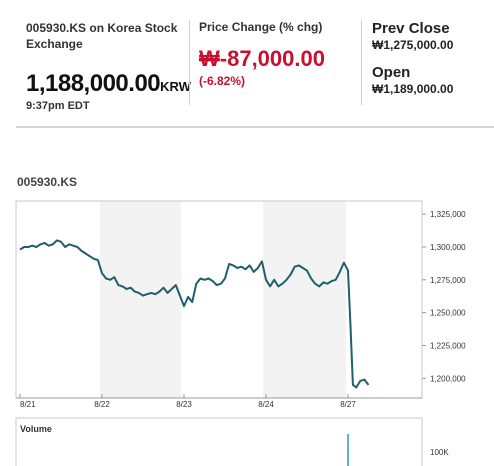  Describe the element at coordinates (102, 404) in the screenshot. I see `x-tick-label: 8/22` at that location.